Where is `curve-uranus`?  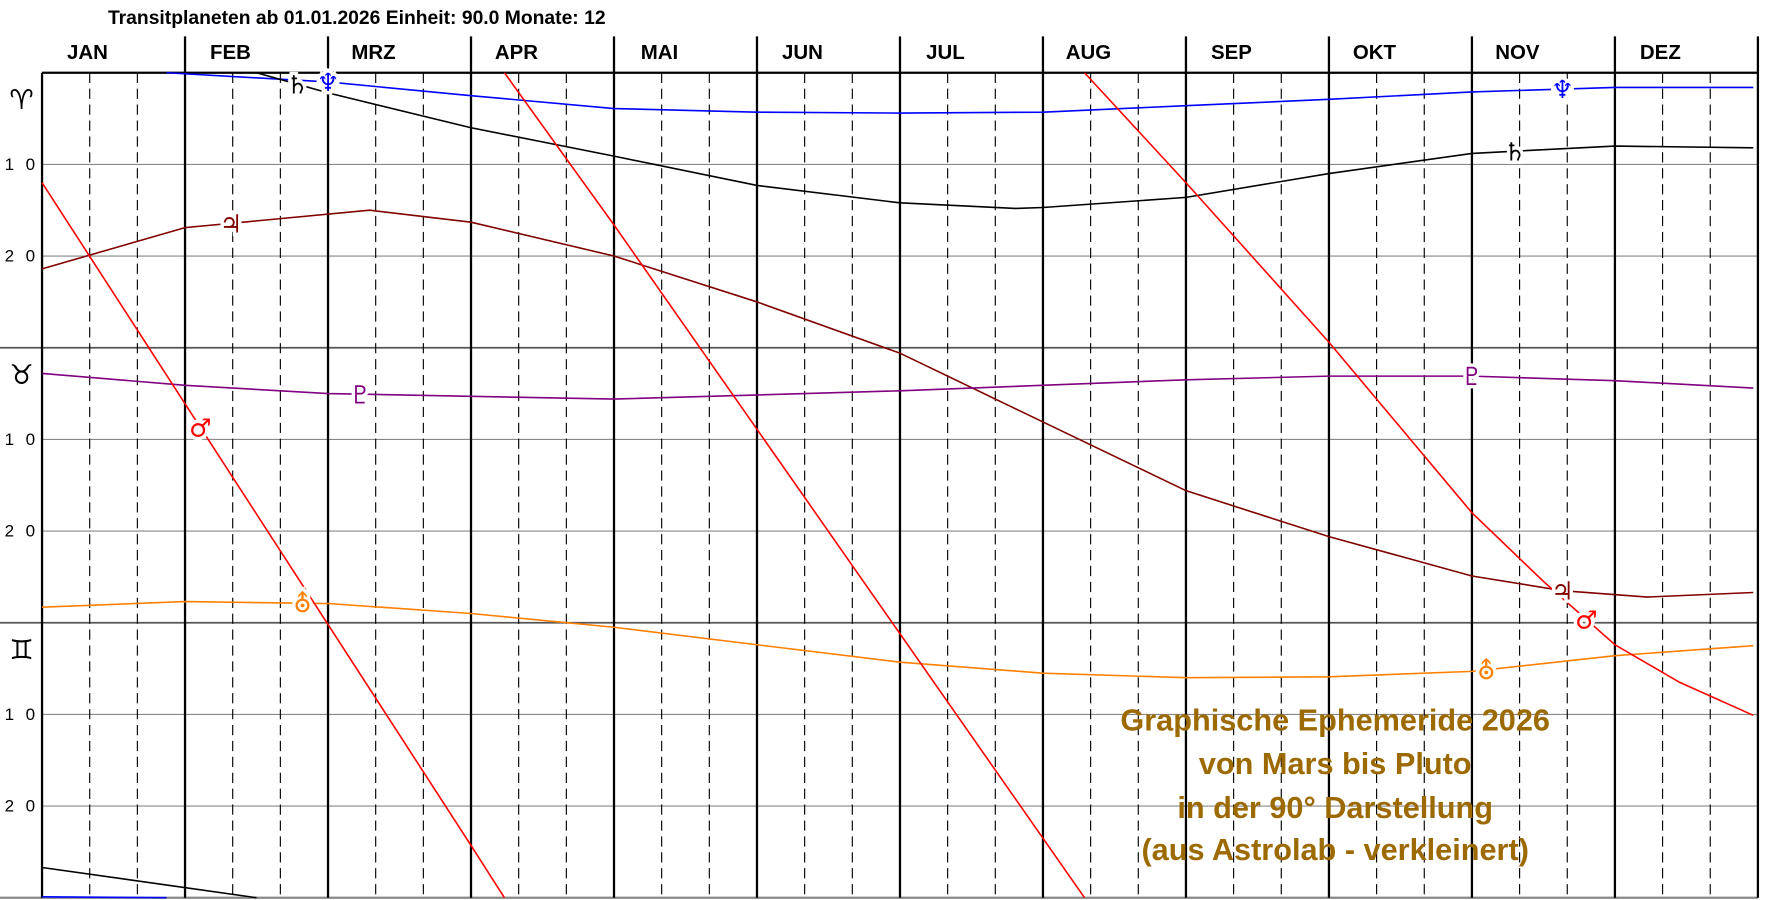 curve-uranus is located at coordinates (898, 639).